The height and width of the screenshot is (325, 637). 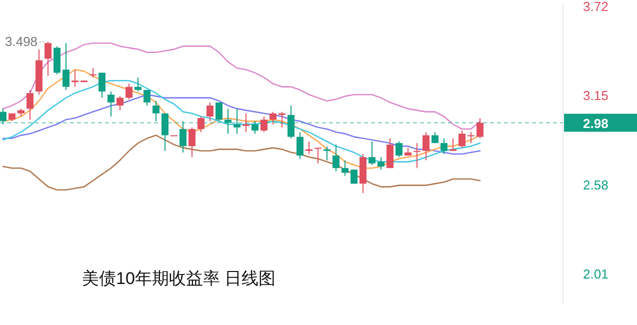 I want to click on y-tick-label: 3.15, so click(x=595, y=96).